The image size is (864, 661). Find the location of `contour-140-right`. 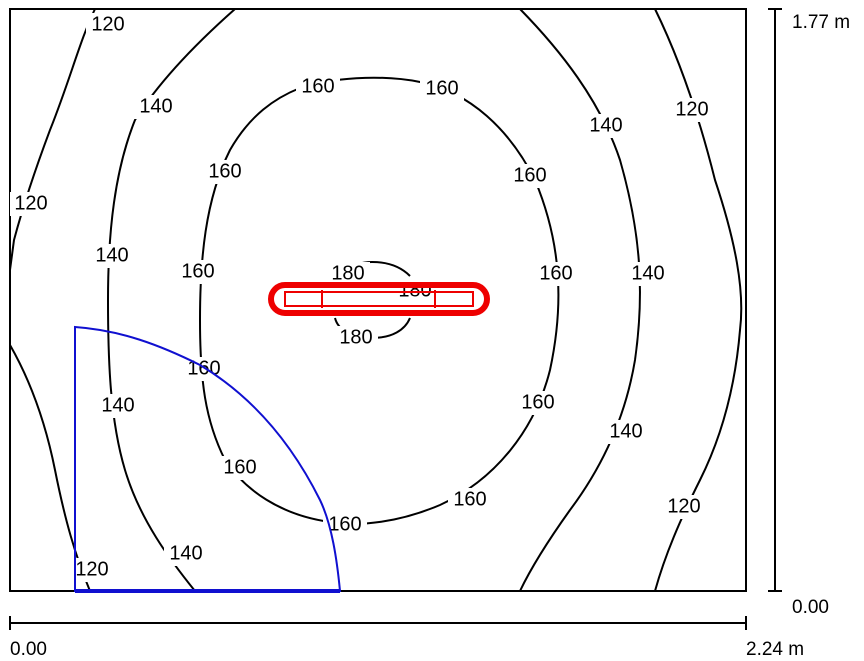

contour-140-right is located at coordinates (580, 300).